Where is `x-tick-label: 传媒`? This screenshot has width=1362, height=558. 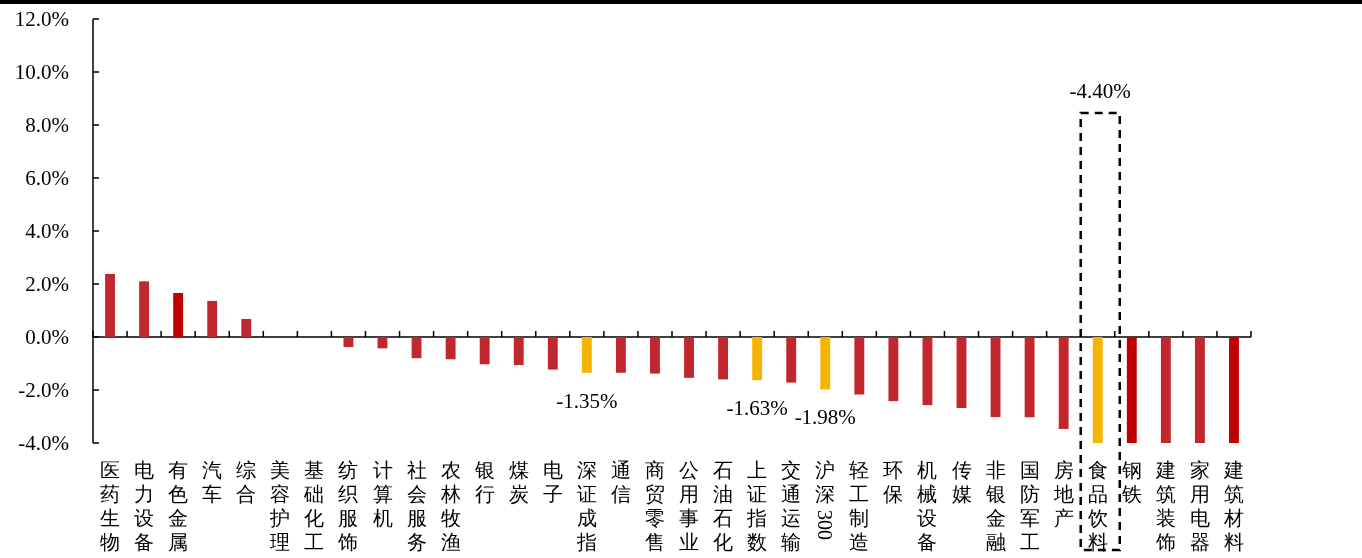 x-tick-label: 传媒 is located at coordinates (961, 482).